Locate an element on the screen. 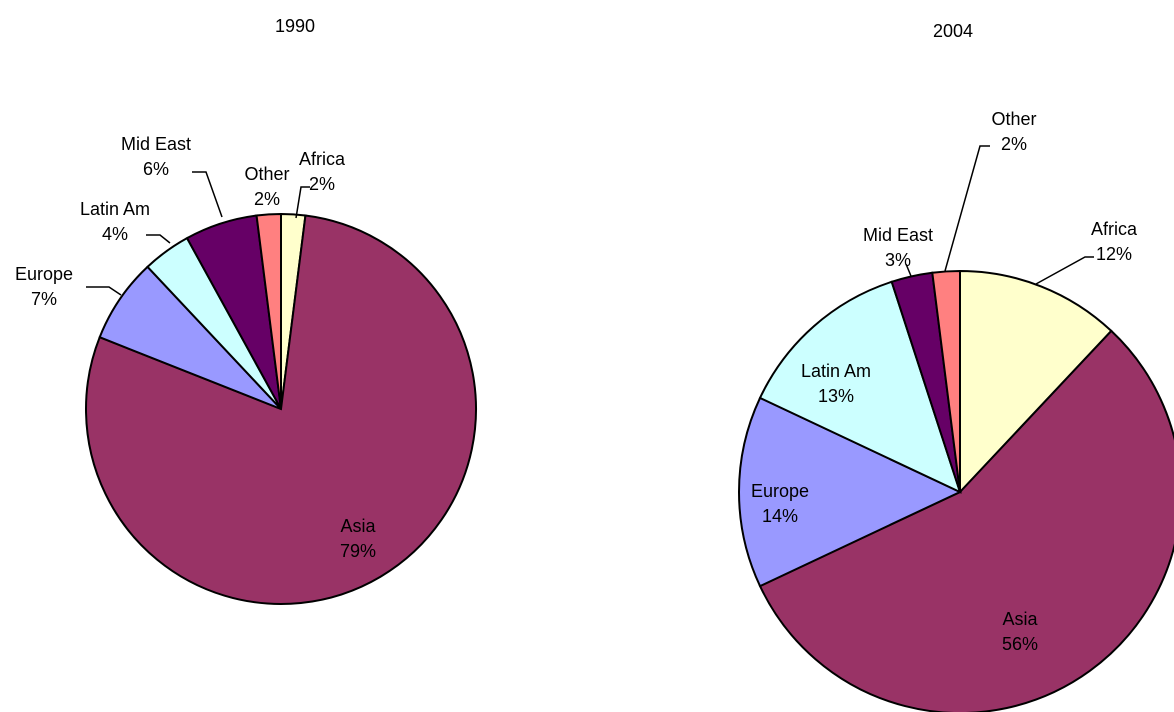  slice-value-label: 14% is located at coordinates (780, 516).